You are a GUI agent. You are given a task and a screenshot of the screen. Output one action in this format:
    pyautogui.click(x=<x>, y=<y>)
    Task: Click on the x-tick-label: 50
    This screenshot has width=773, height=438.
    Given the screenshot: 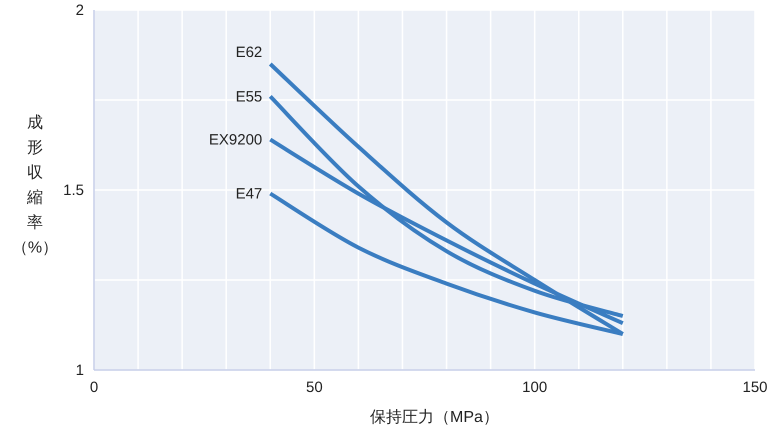 What is the action you would take?
    pyautogui.click(x=314, y=387)
    